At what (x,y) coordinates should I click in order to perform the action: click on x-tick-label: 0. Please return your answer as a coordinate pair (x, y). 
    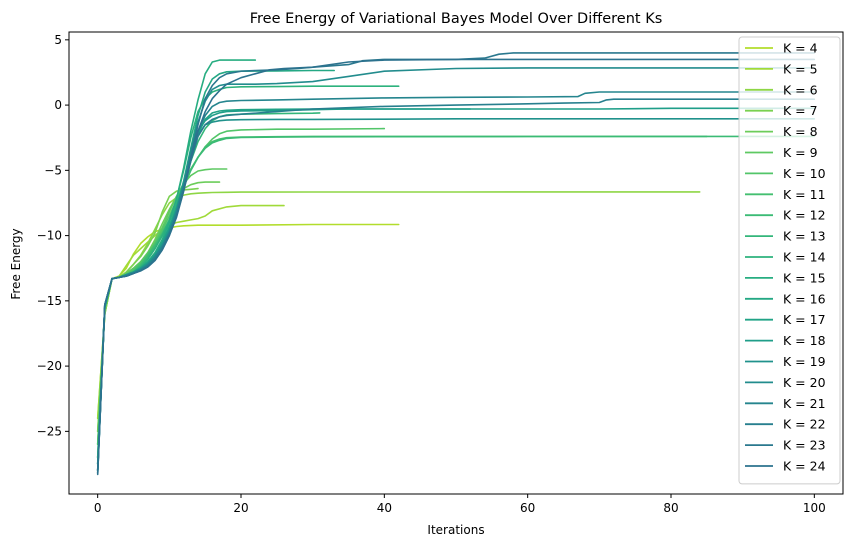
    Looking at the image, I should click on (98, 508).